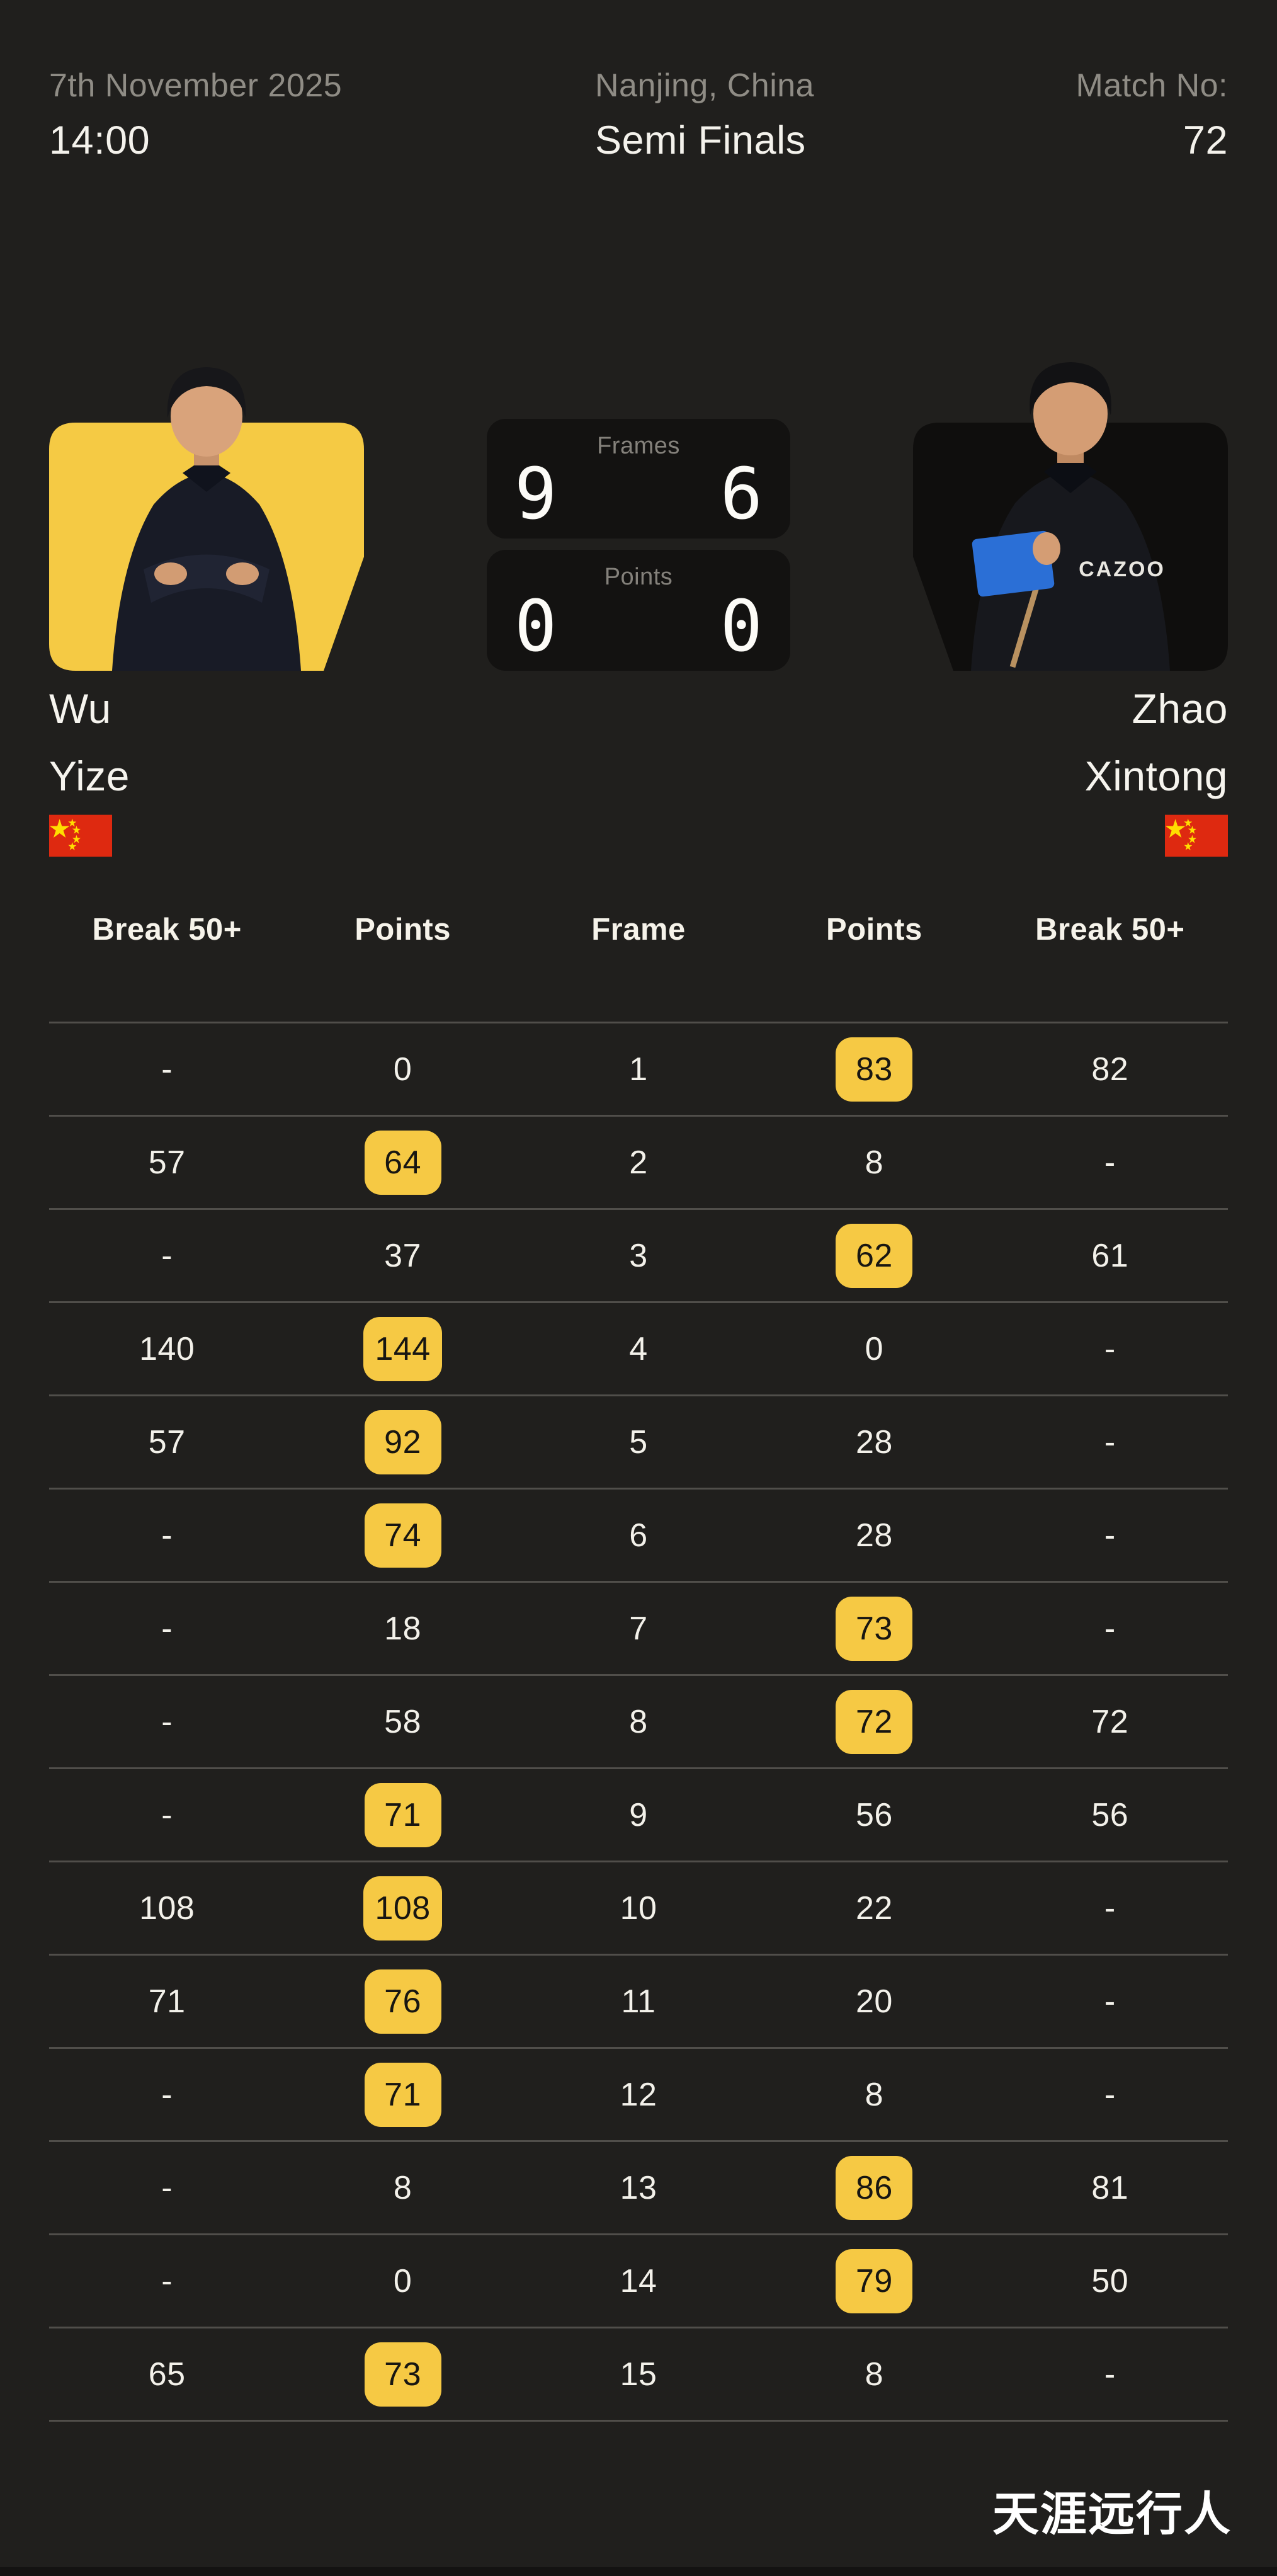  I want to click on table-row: - 0 1 83 82, so click(638, 1068).